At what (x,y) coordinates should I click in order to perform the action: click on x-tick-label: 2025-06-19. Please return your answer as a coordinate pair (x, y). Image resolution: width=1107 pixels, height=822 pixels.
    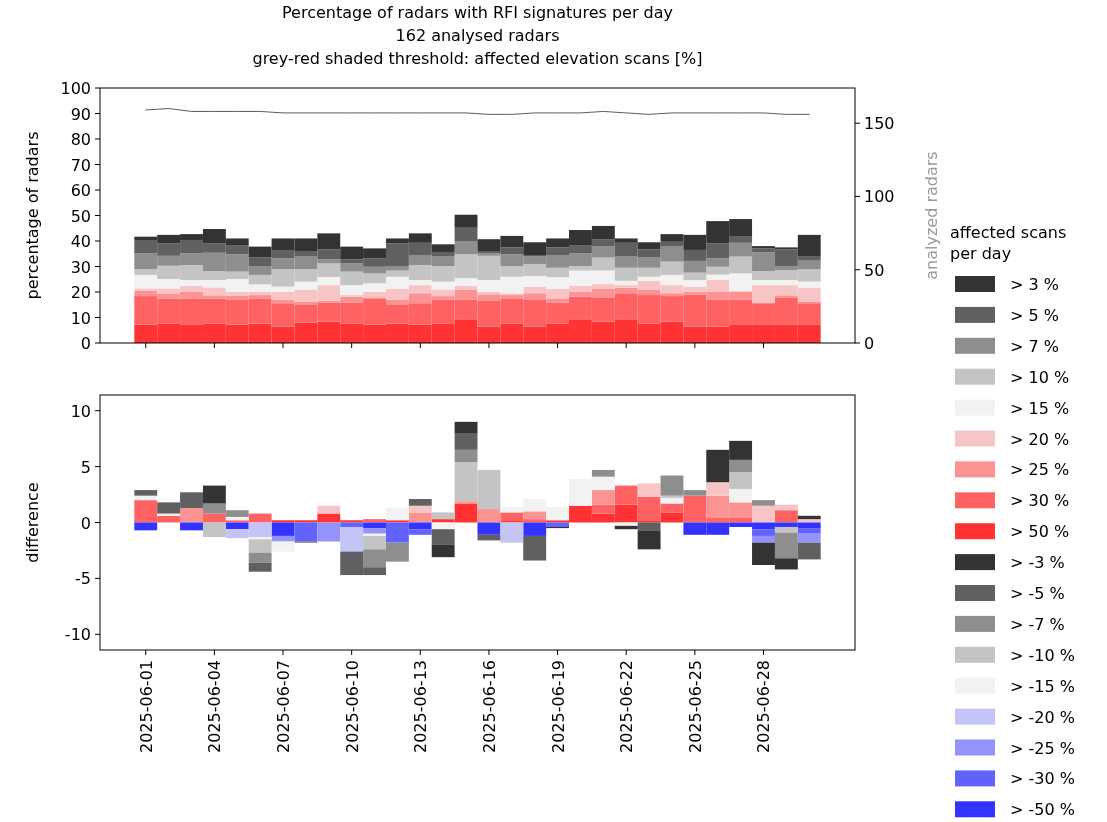
    Looking at the image, I should click on (558, 706).